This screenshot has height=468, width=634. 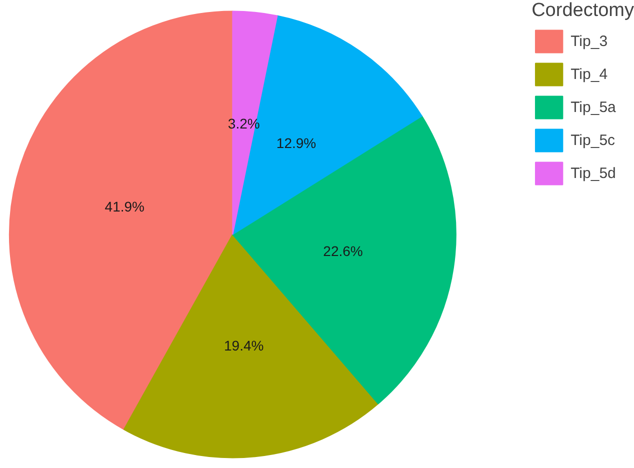 I want to click on legend-label: Tip_4, so click(x=589, y=74).